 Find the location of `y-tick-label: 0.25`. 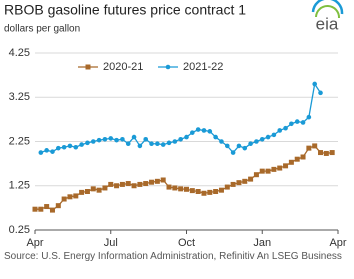

y-tick-label: 0.25 is located at coordinates (19, 230).